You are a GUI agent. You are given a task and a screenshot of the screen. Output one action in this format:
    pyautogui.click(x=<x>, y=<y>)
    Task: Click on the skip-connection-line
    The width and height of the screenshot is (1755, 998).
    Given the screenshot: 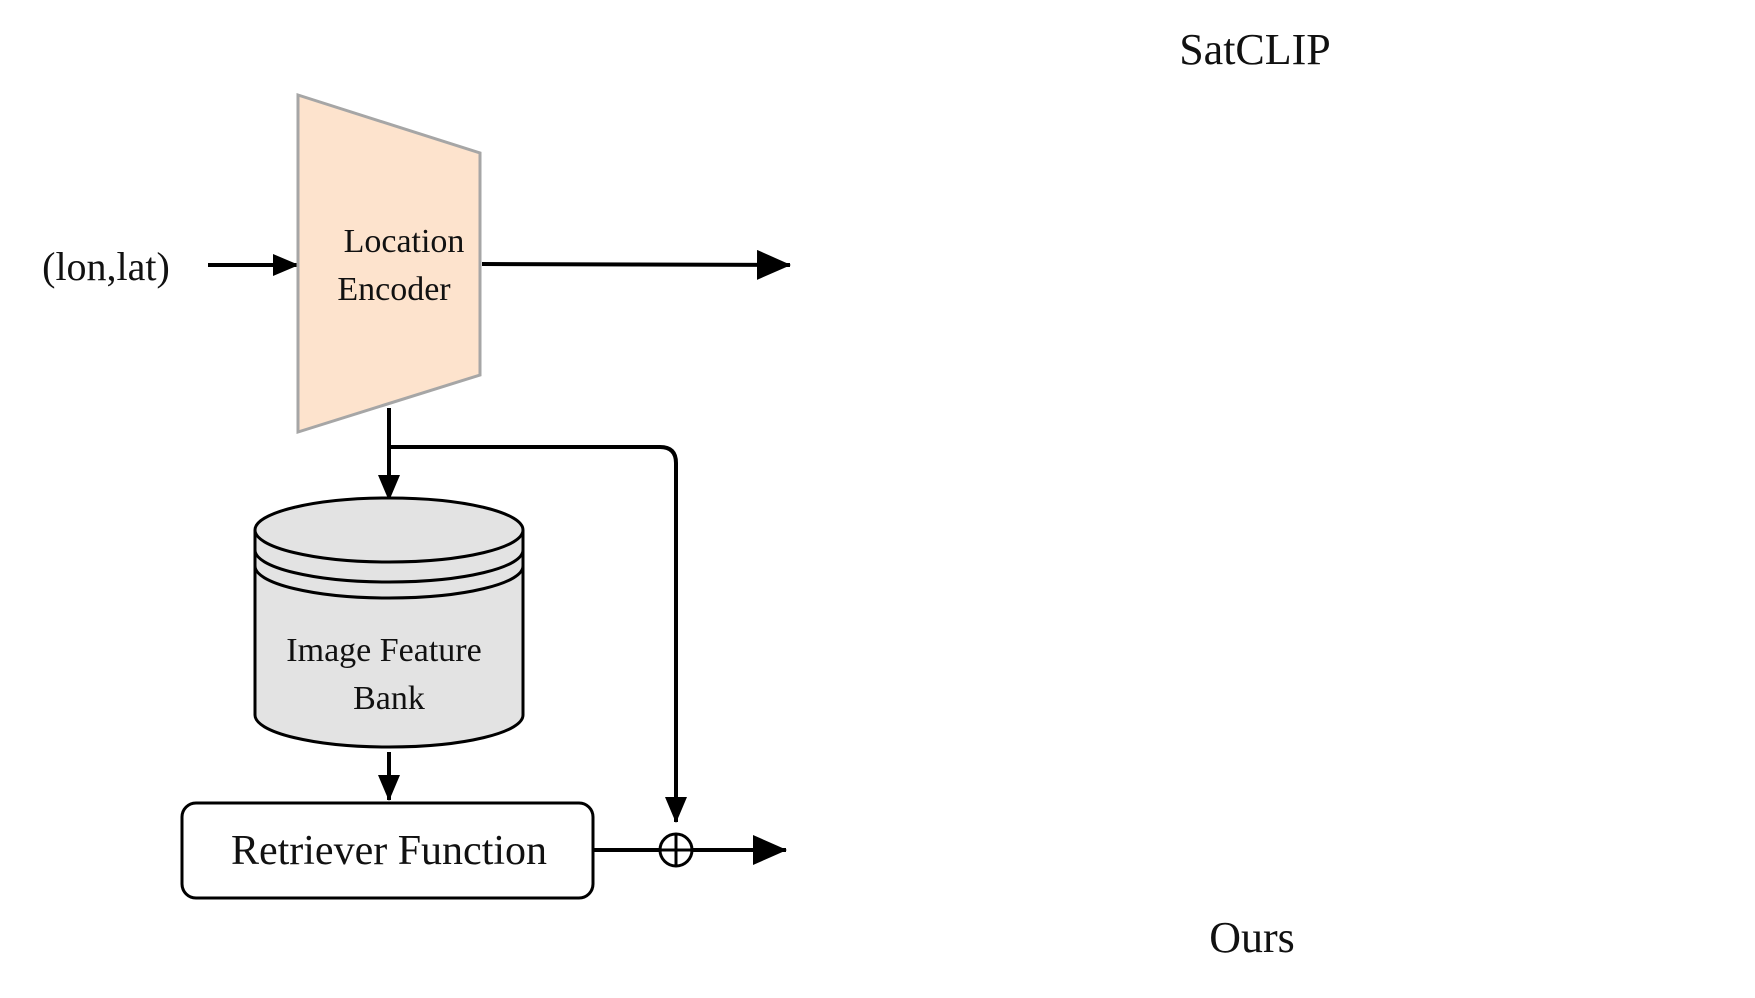 What is the action you would take?
    pyautogui.click(x=538, y=634)
    